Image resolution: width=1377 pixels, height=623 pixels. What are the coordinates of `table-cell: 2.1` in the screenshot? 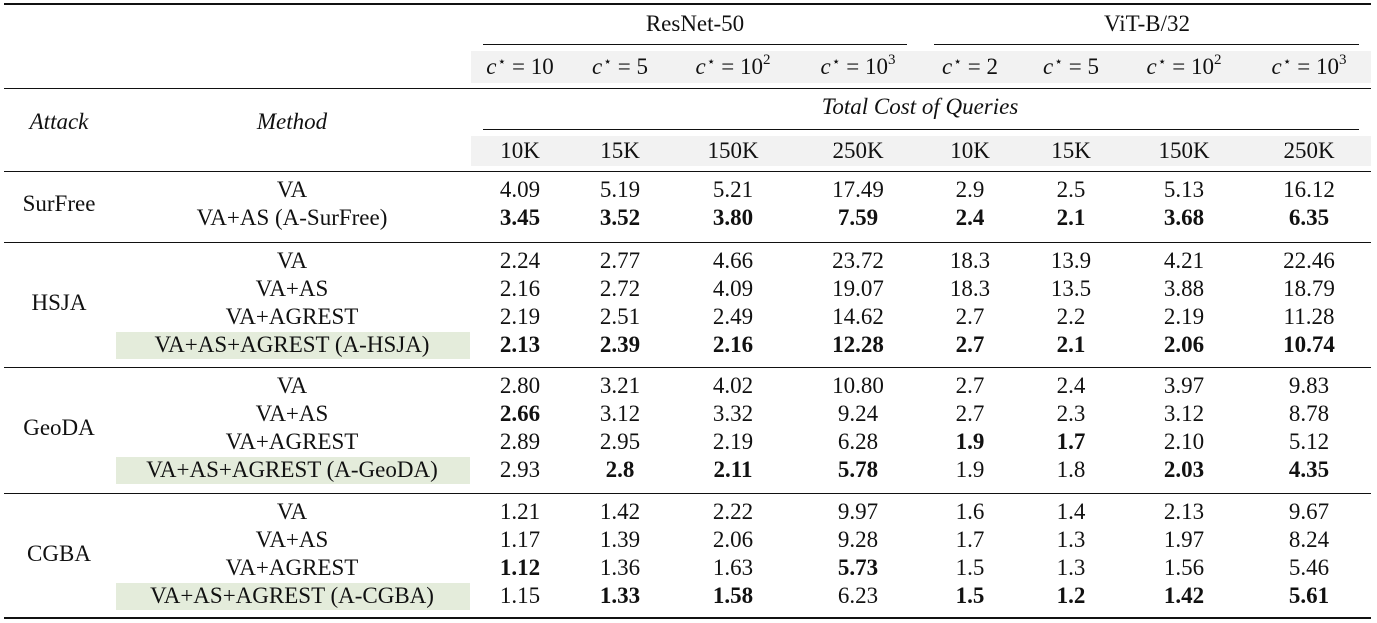 It's located at (1071, 344).